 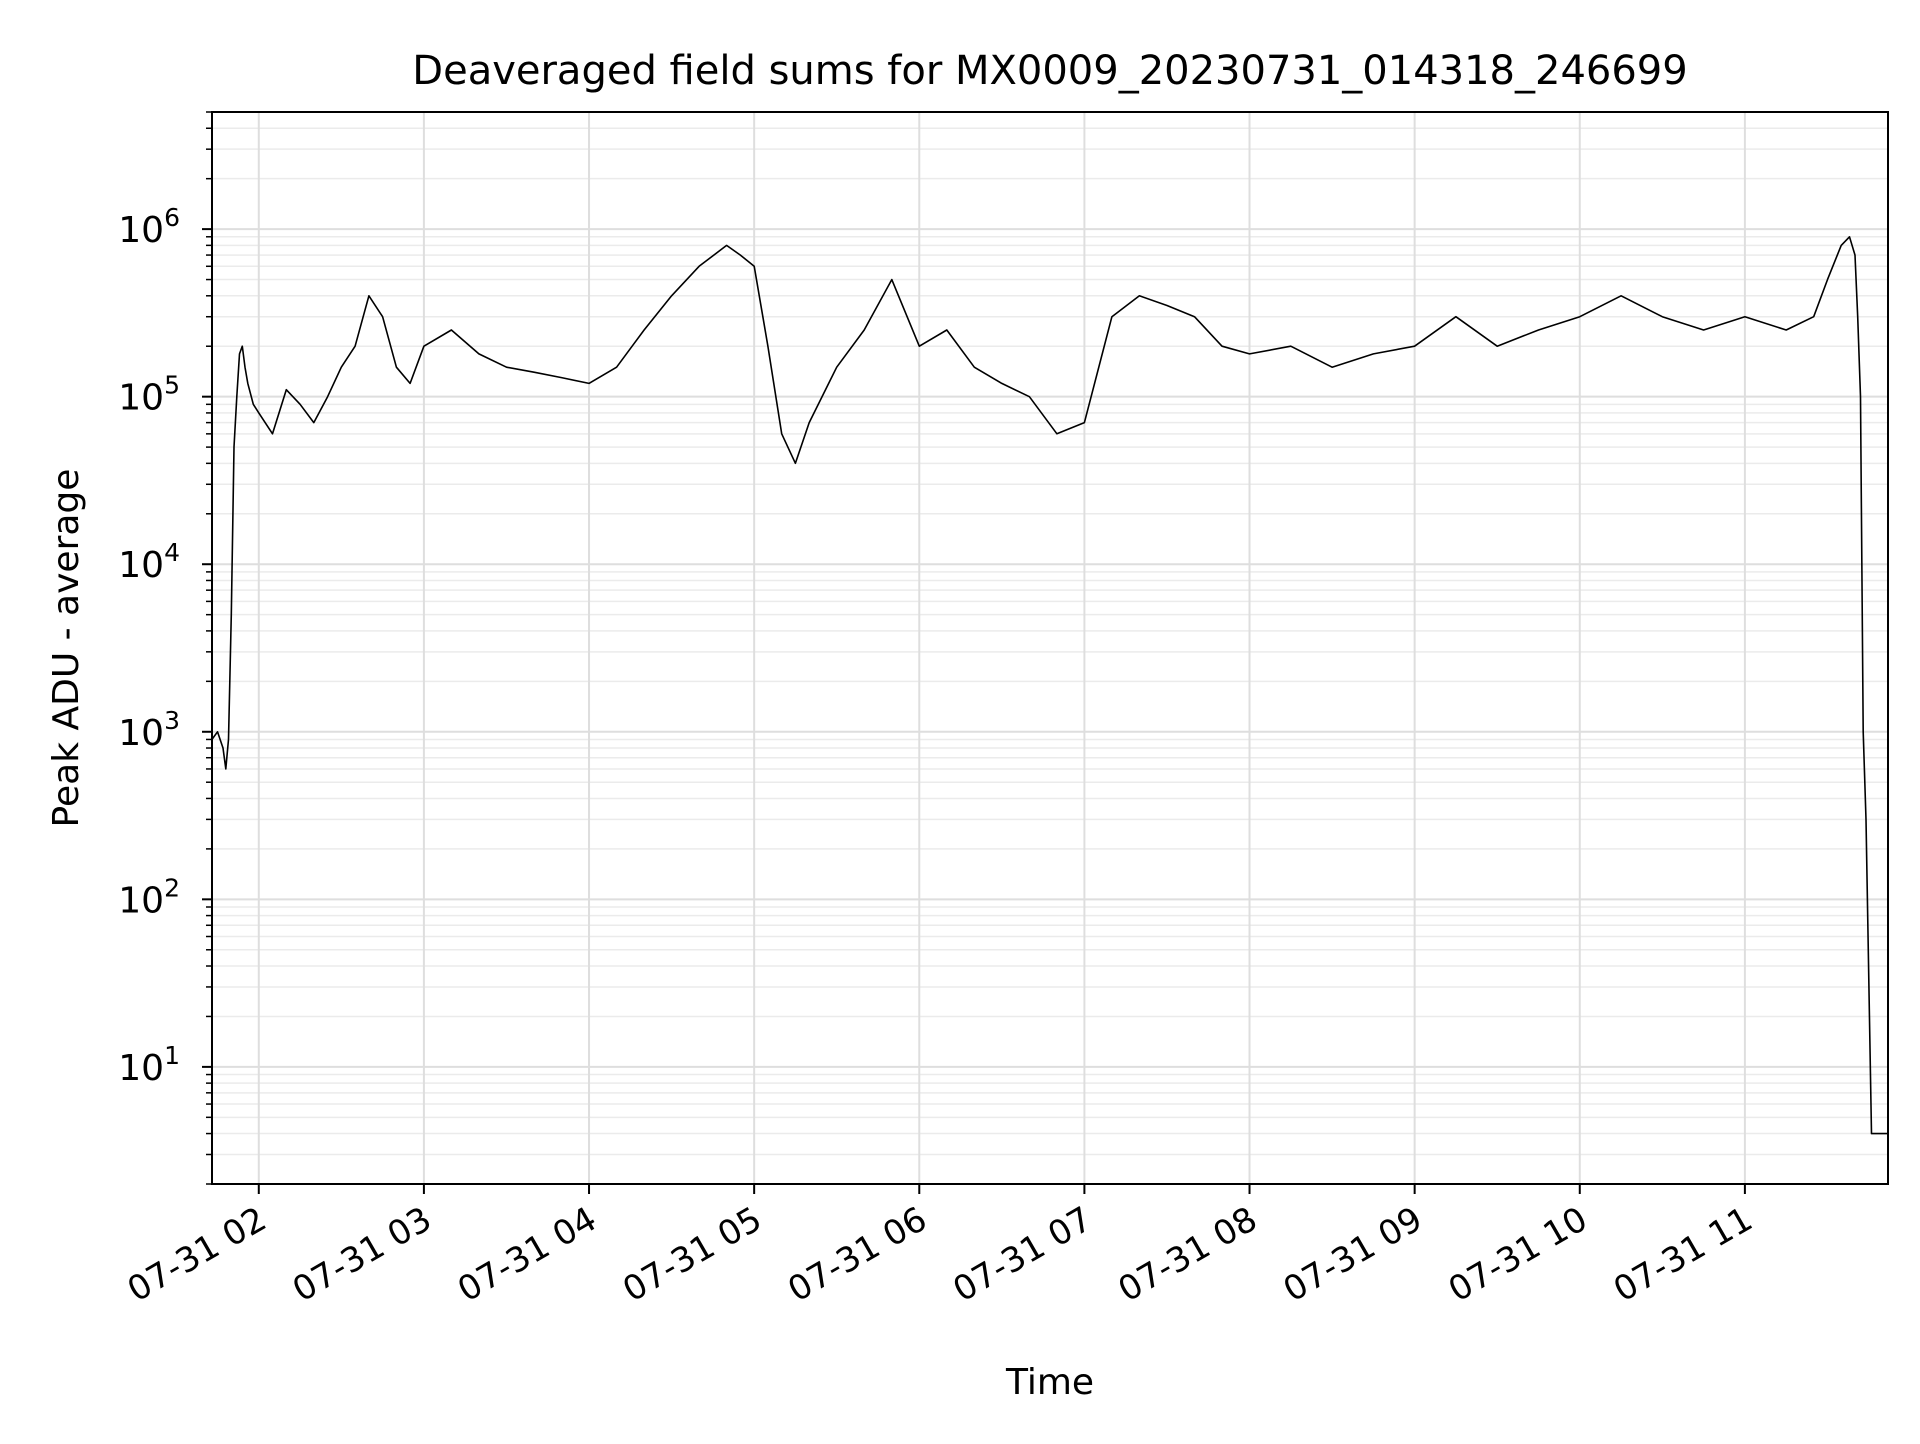 I want to click on y-axis-label: Peak ADU - average, so click(x=66, y=648).